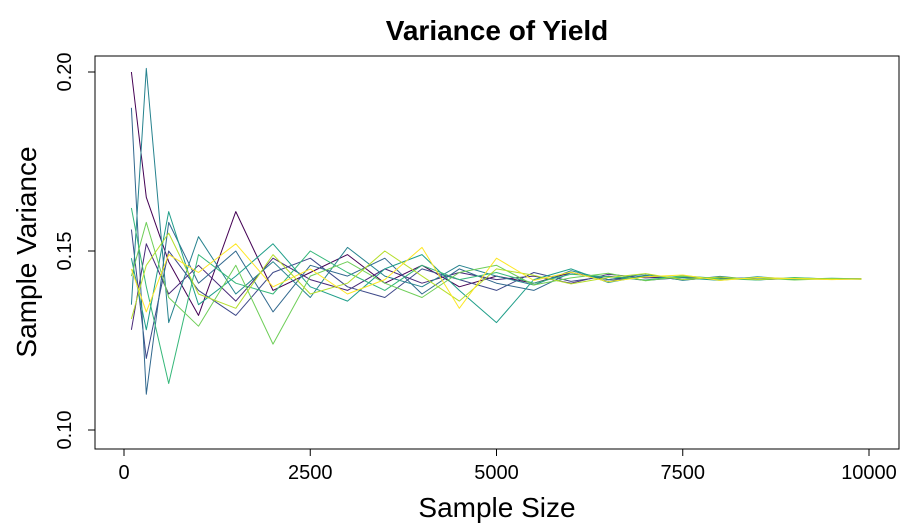  What do you see at coordinates (496, 507) in the screenshot?
I see `x-axis-label: Sample Size` at bounding box center [496, 507].